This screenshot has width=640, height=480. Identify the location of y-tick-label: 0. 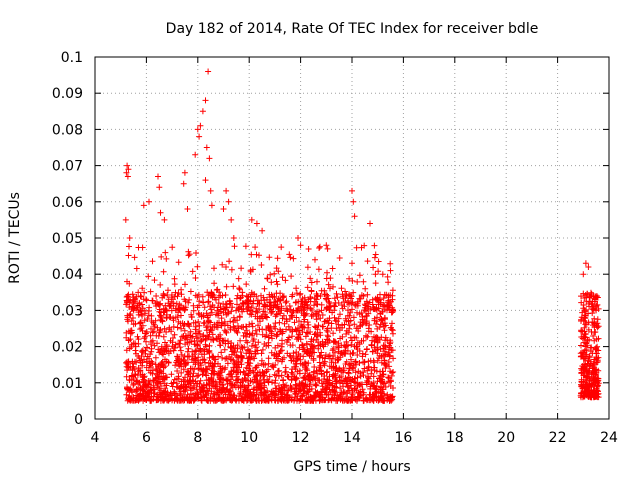
(78, 420).